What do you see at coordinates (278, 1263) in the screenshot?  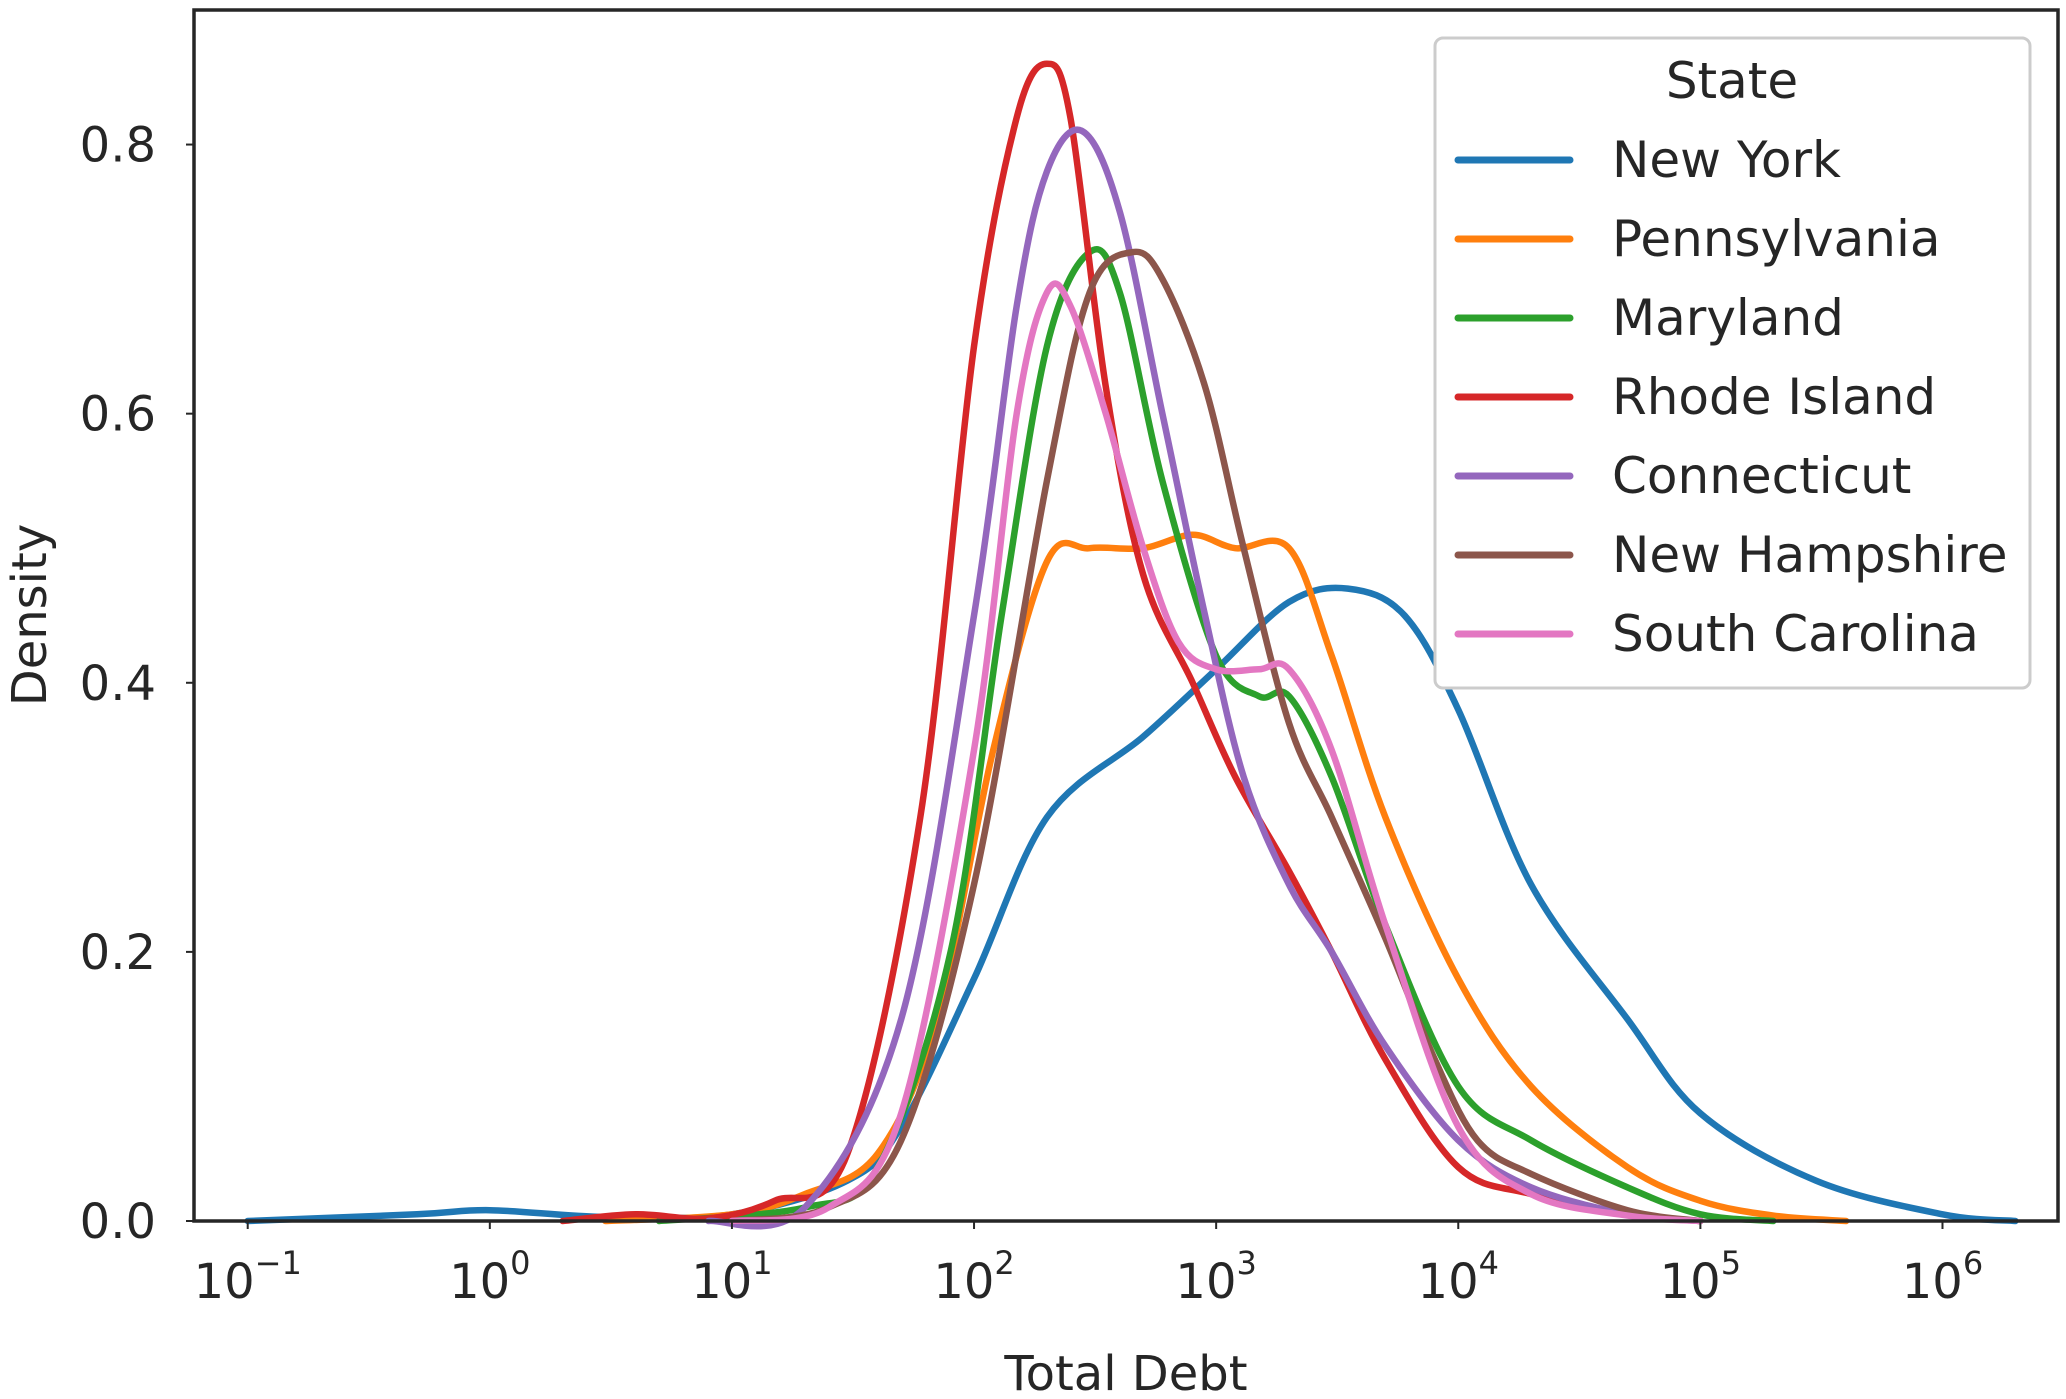 I see `x-tick-exponent: −1` at bounding box center [278, 1263].